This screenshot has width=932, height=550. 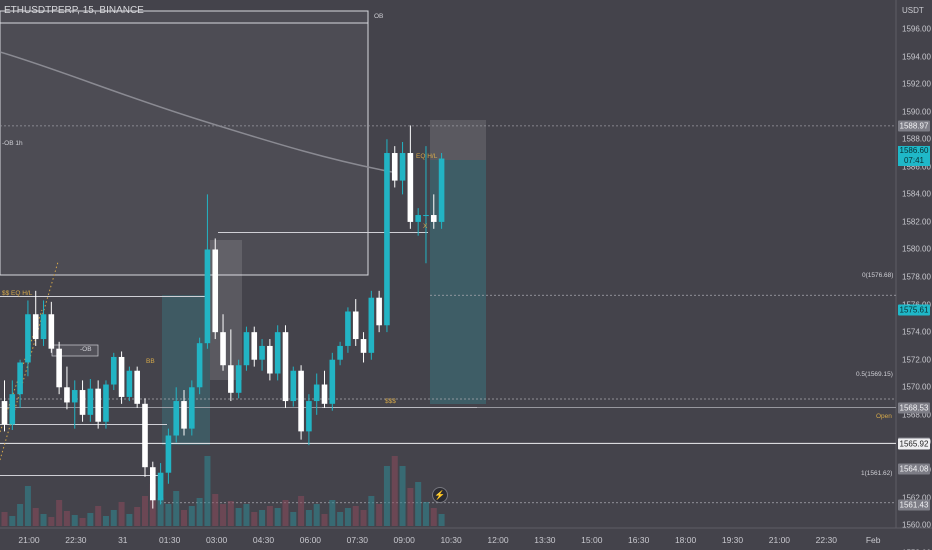 What do you see at coordinates (17, 293) in the screenshot?
I see `eq-hl-left-label: $$ EQ H/L` at bounding box center [17, 293].